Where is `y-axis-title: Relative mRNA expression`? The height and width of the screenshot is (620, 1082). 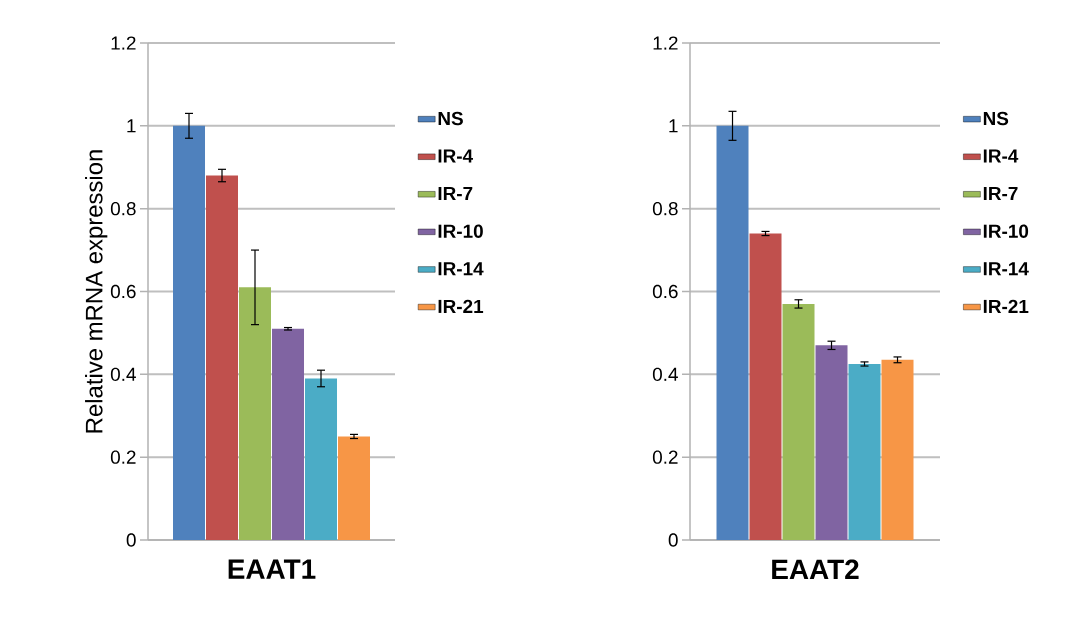
y-axis-title: Relative mRNA expression is located at coordinates (96, 291).